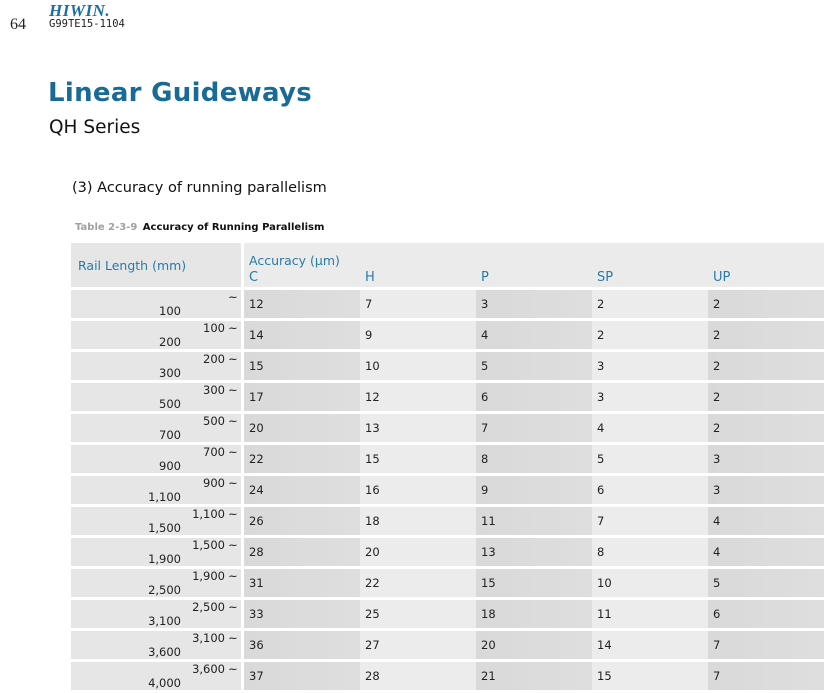 This screenshot has height=693, width=834. Describe the element at coordinates (157, 460) in the screenshot. I see `rail-length-cell: 700 ~900` at that location.